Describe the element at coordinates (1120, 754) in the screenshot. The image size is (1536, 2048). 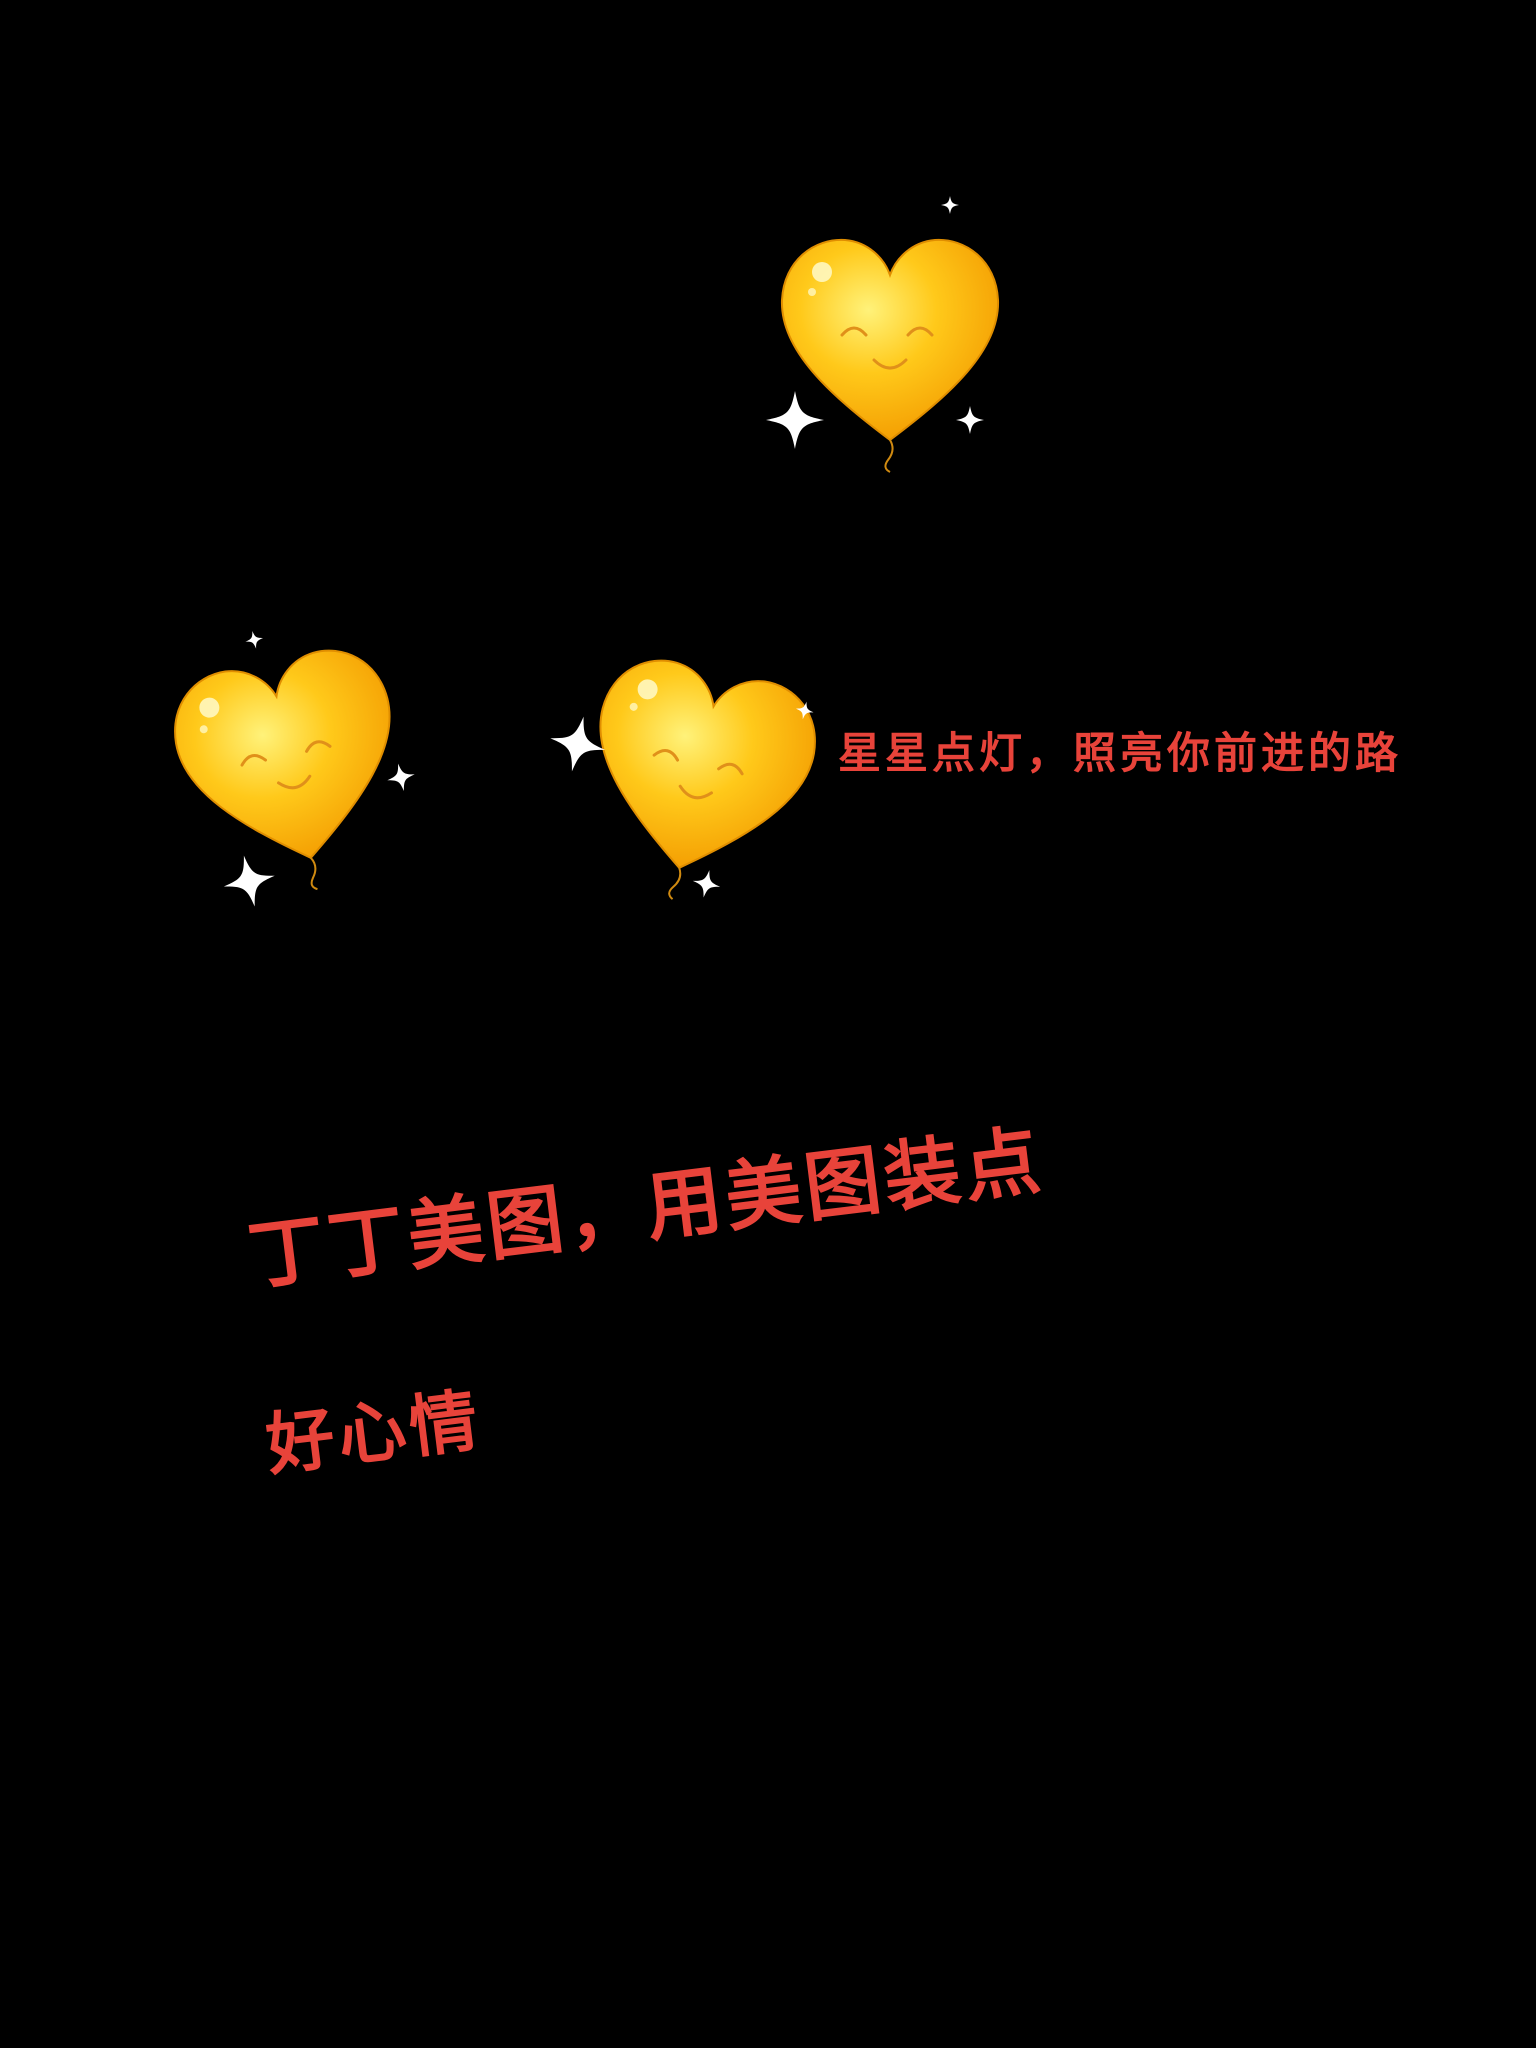
I see `caption-text: 星星点灯，照亮你前进的路` at that location.